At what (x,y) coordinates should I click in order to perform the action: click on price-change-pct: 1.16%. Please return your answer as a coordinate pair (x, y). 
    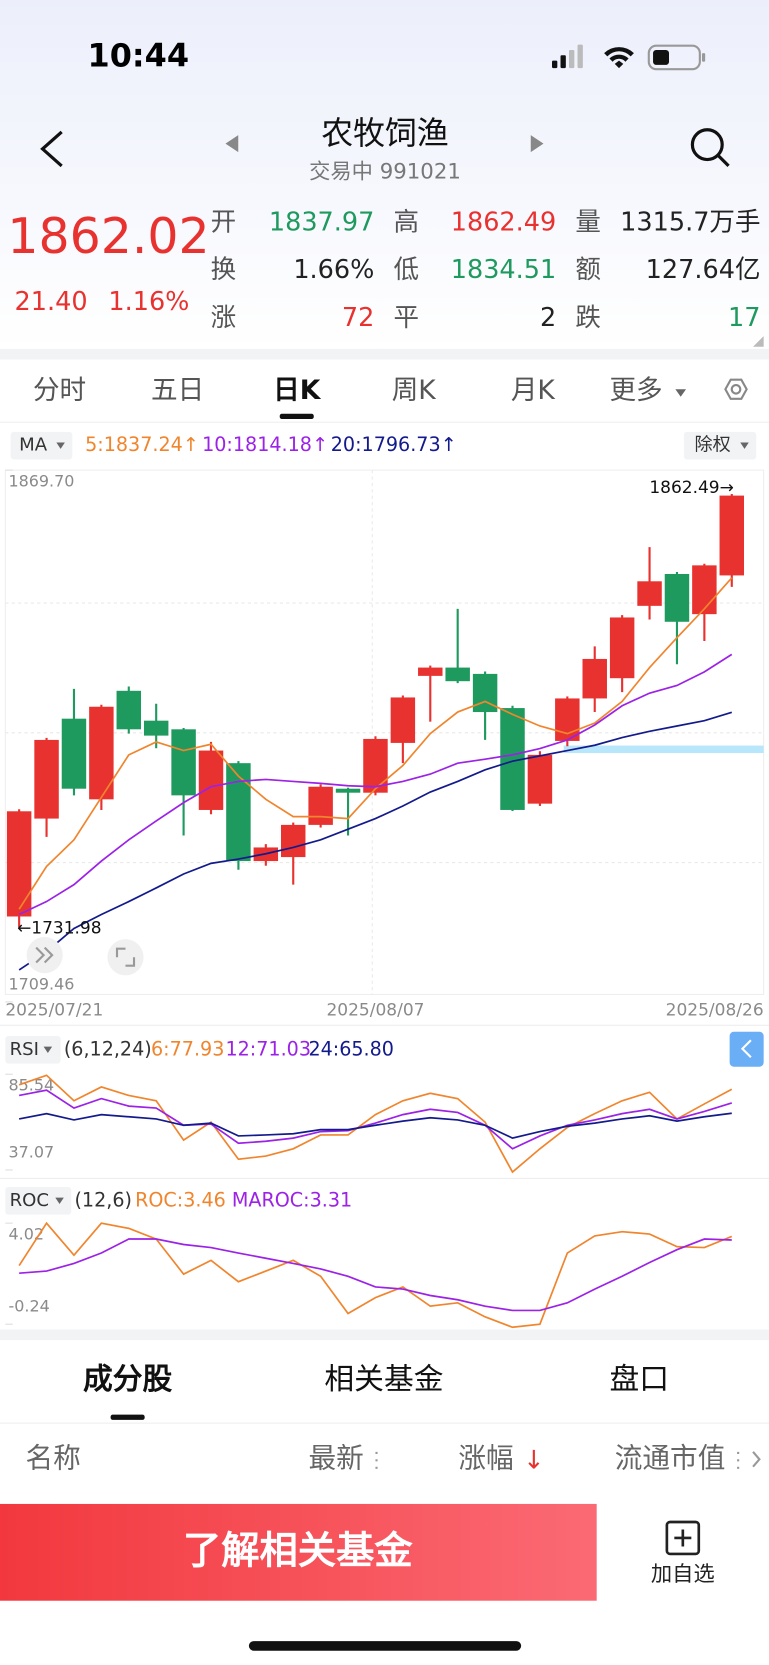
    Looking at the image, I should click on (148, 302).